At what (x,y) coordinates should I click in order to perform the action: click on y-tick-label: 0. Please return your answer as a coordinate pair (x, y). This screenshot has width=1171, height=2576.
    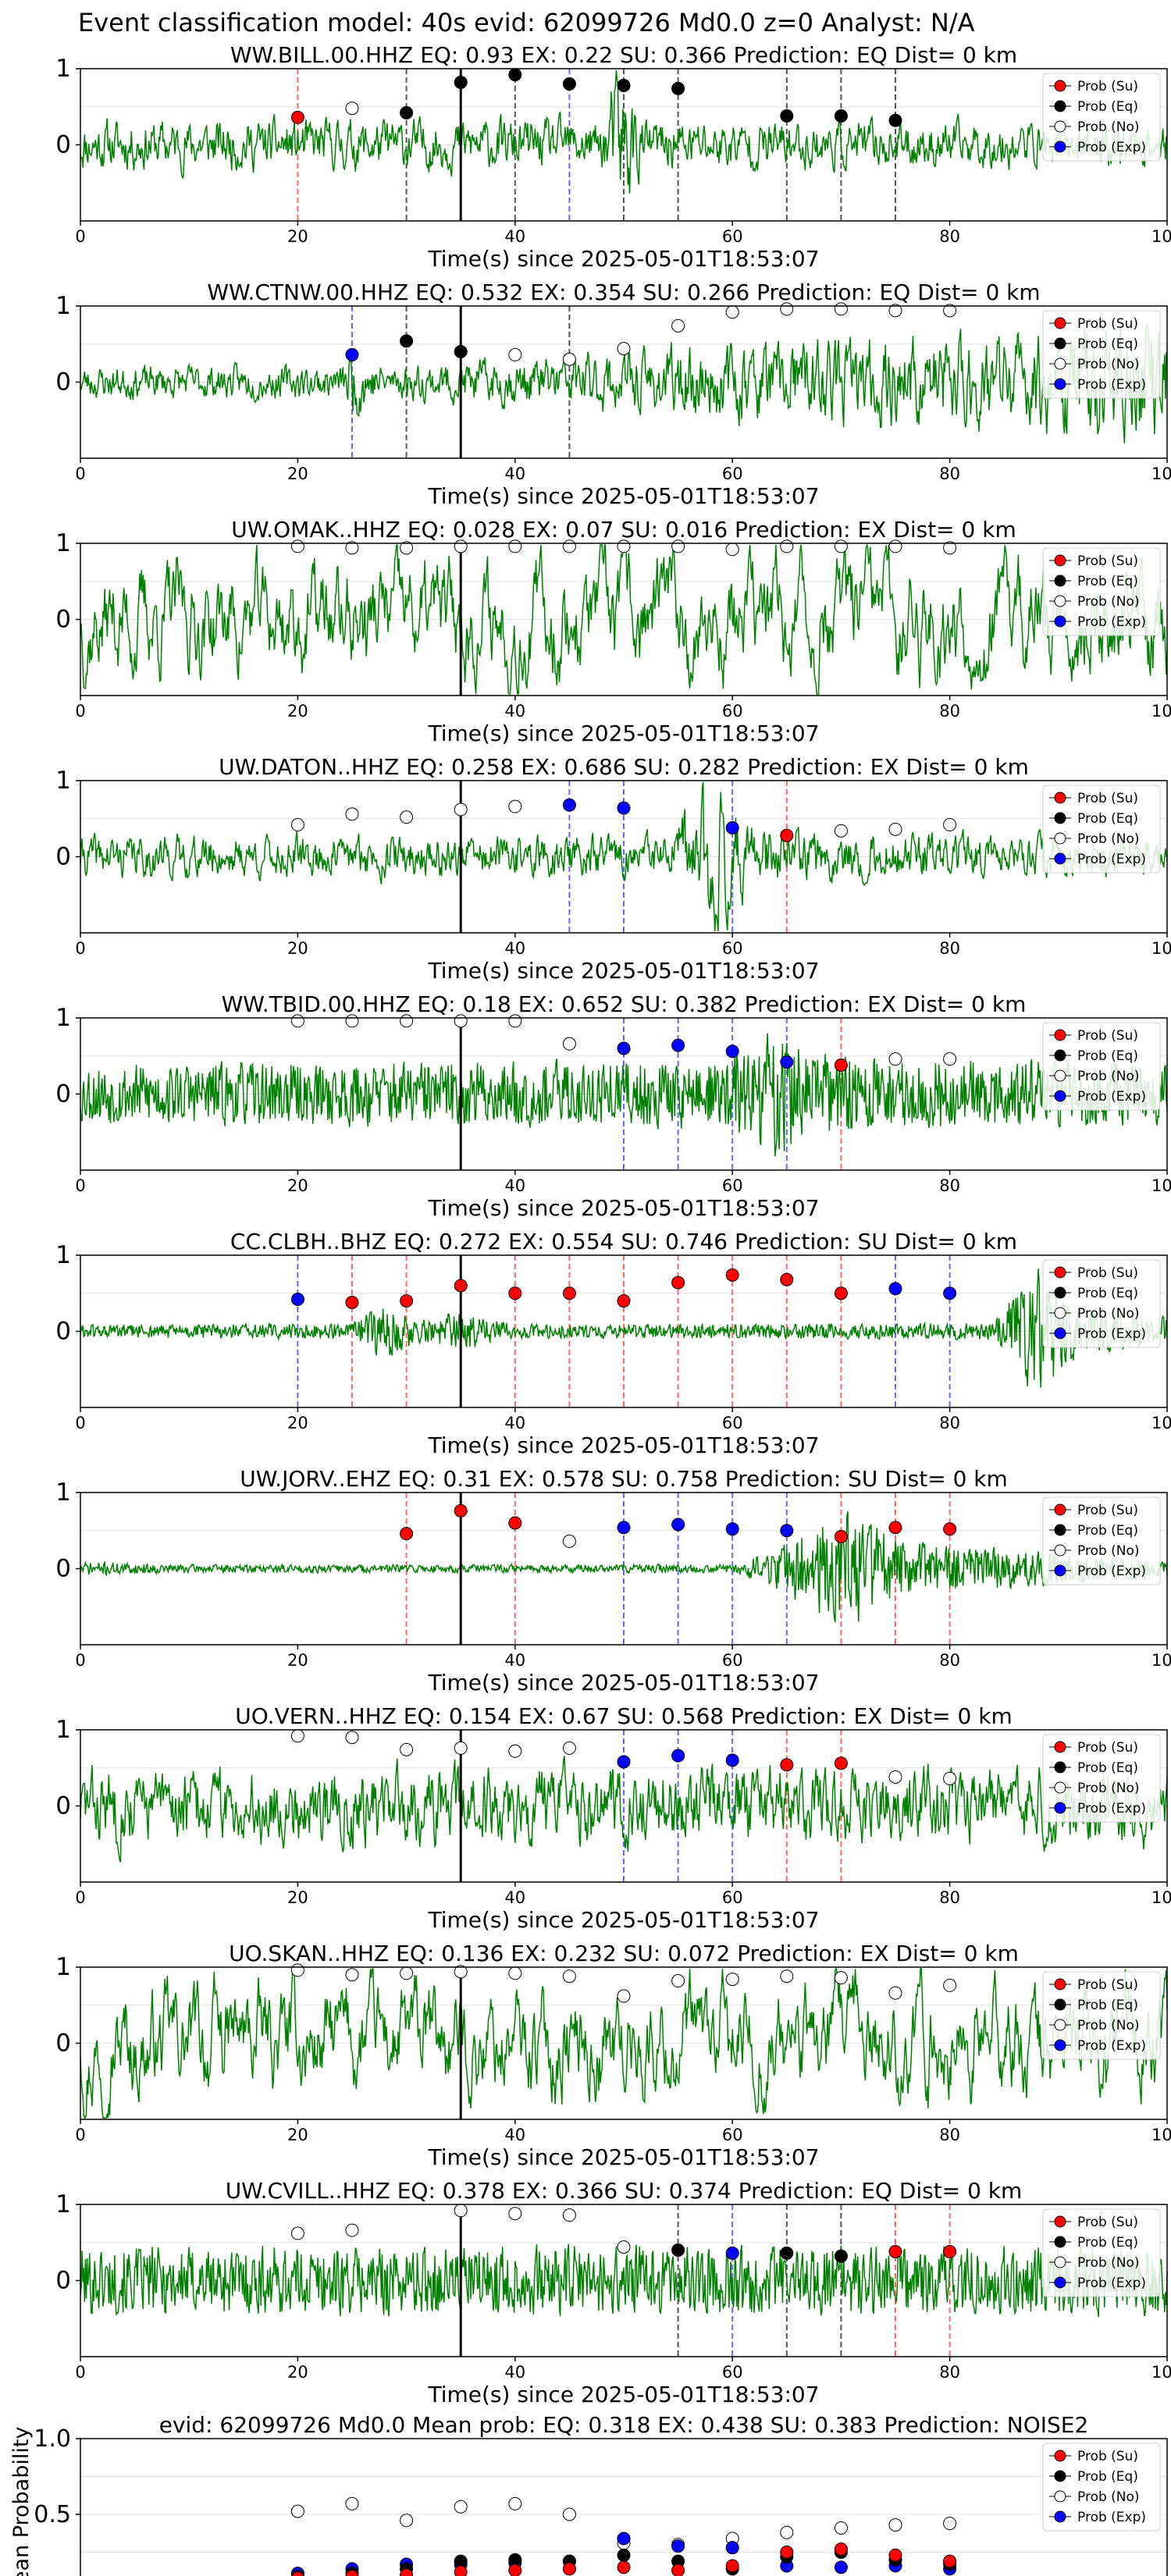
    Looking at the image, I should click on (63, 1332).